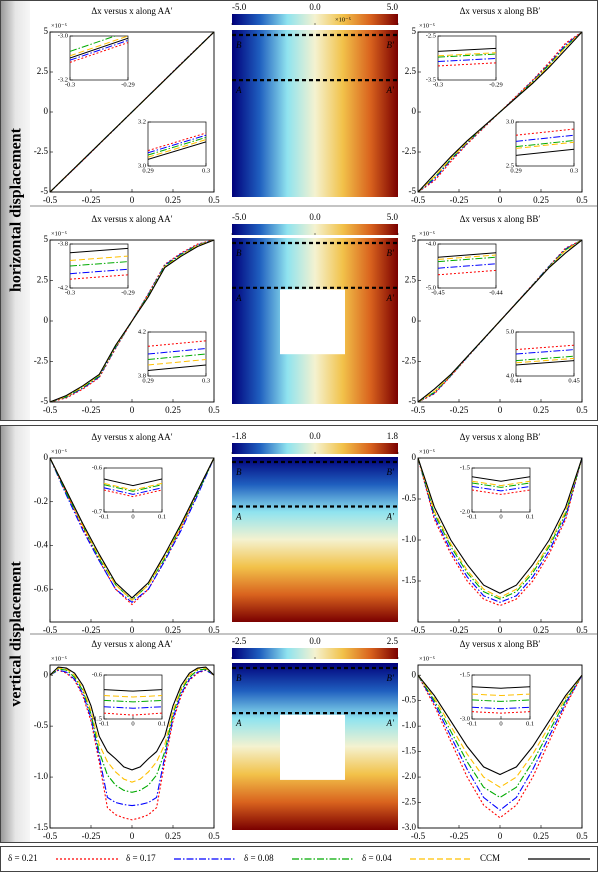 The width and height of the screenshot is (598, 872). Describe the element at coordinates (41, 501) in the screenshot. I see `y-tick-label: -0.2` at that location.